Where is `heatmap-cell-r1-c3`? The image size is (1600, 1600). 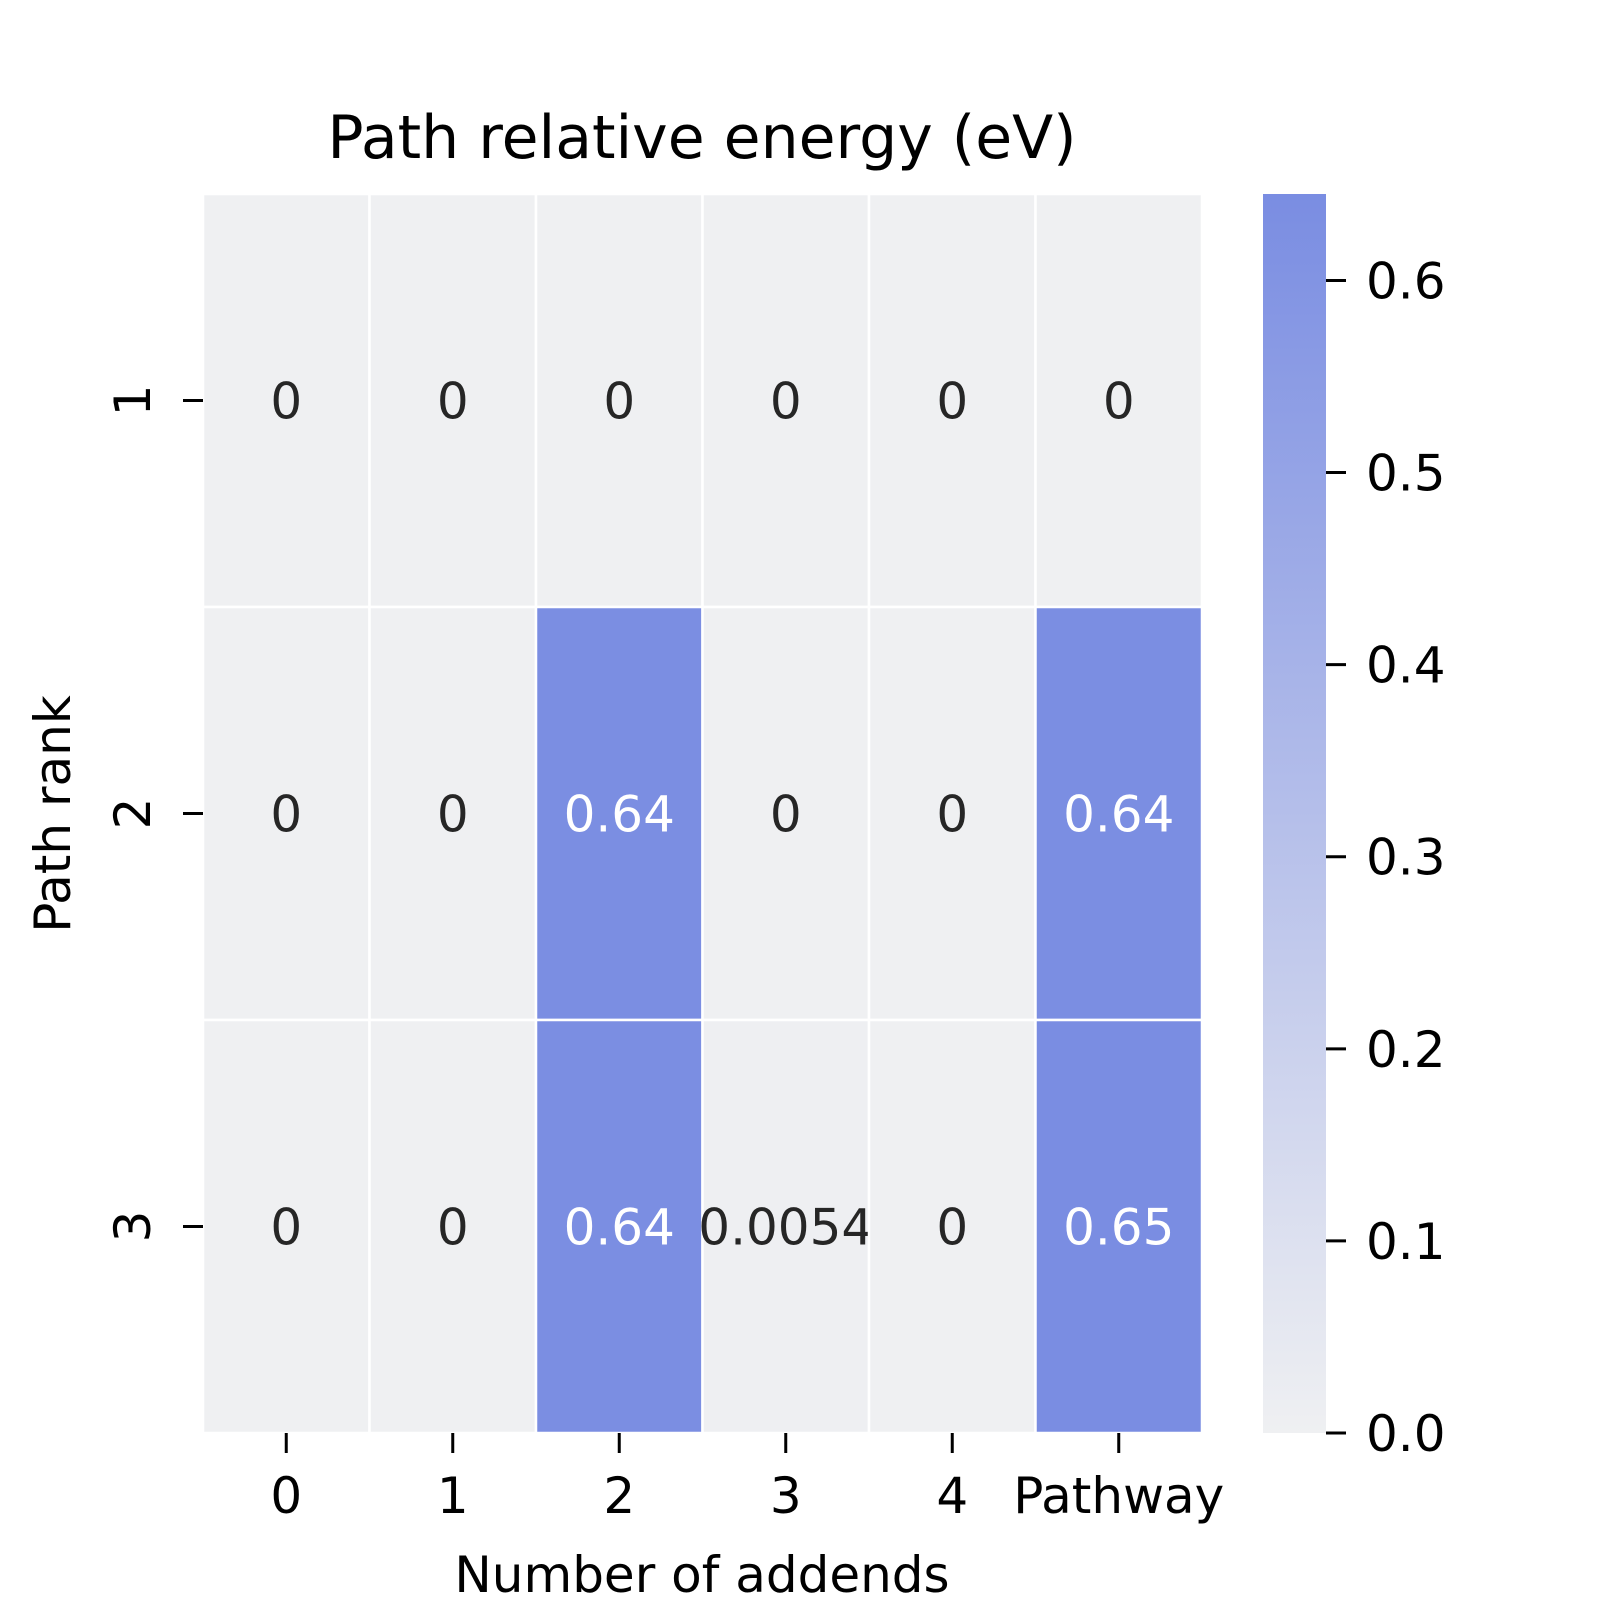 heatmap-cell-r1-c3 is located at coordinates (619, 400).